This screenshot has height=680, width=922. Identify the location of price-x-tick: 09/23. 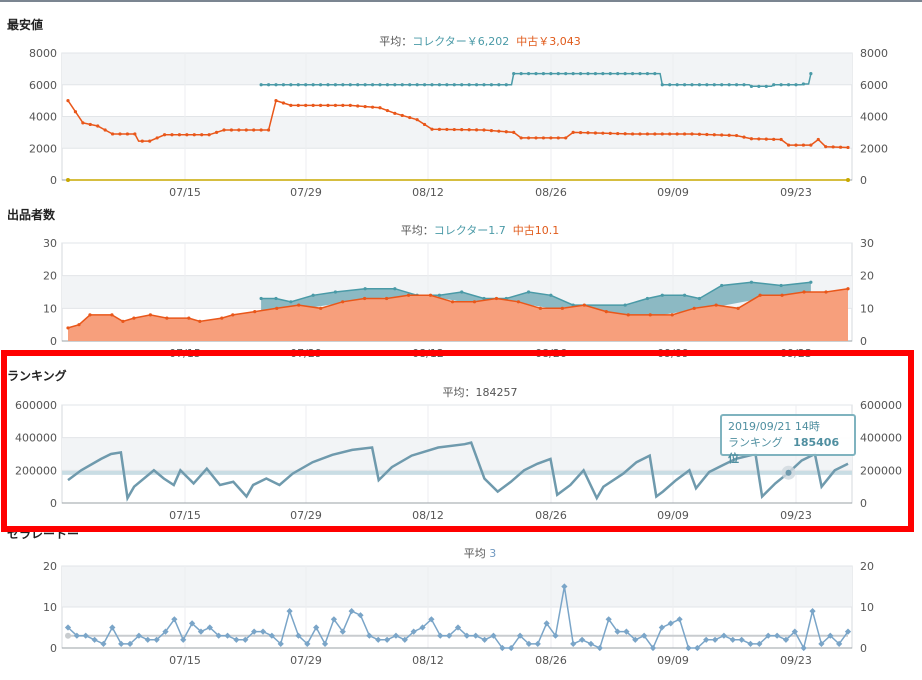
(796, 192).